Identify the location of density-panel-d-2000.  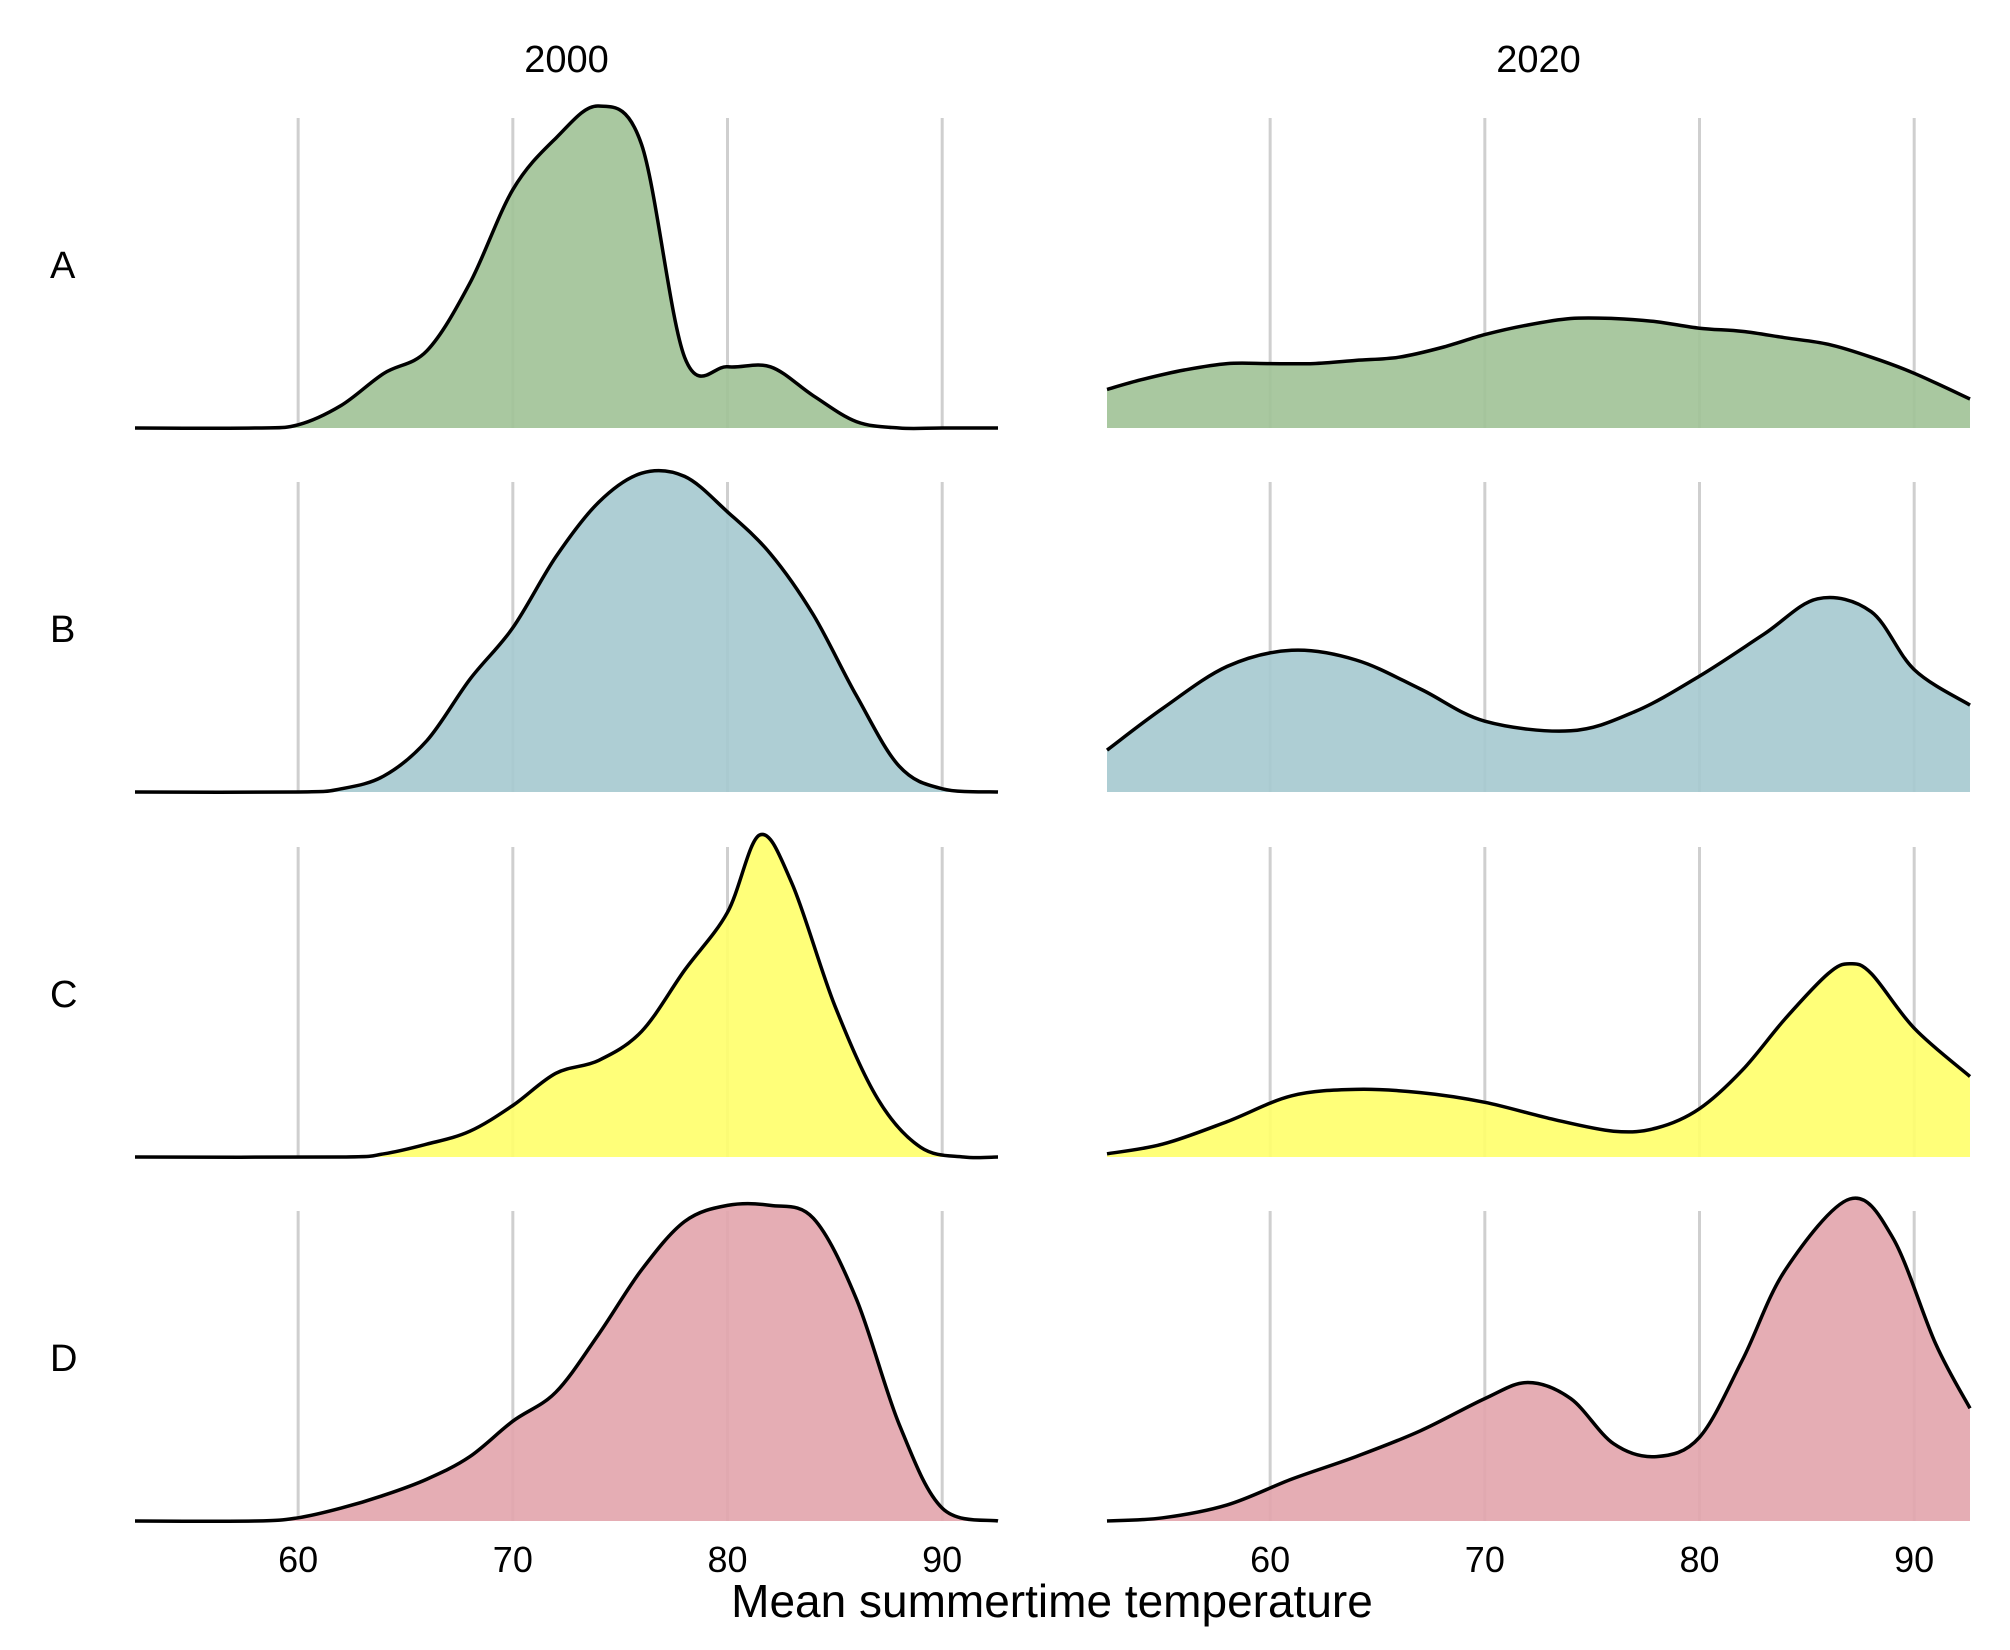
(566, 1362).